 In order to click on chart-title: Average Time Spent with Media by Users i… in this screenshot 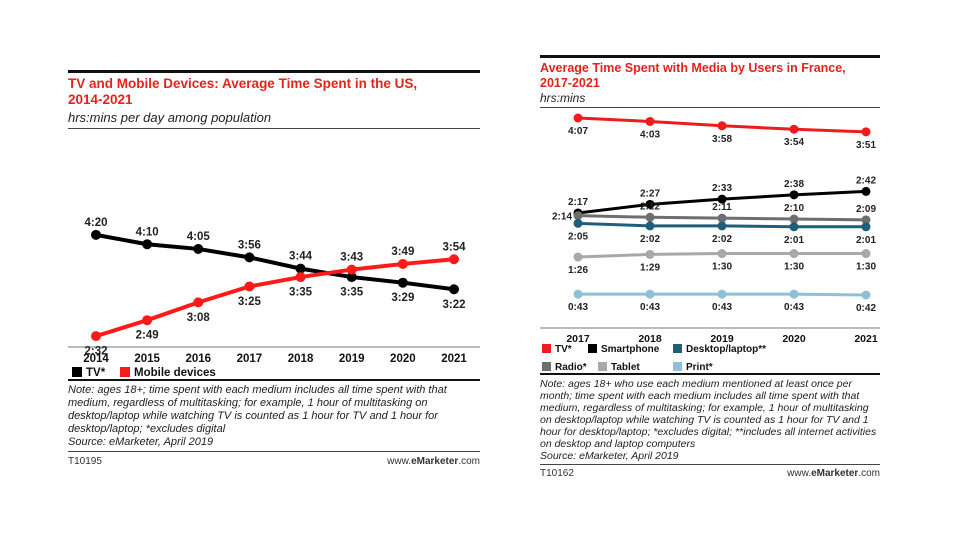, I will do `click(710, 76)`.